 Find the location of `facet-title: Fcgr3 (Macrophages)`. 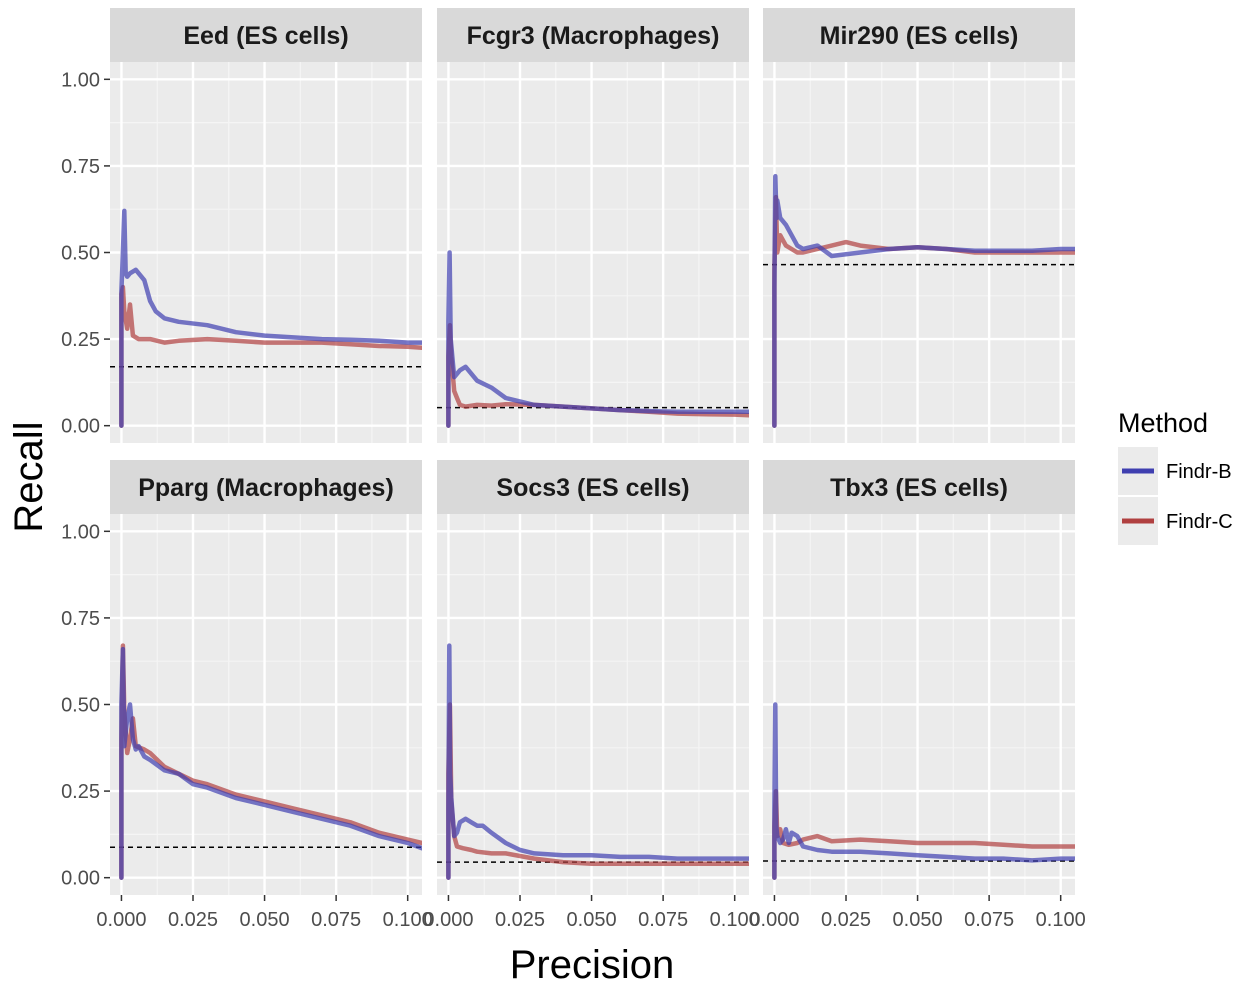

facet-title: Fcgr3 (Macrophages) is located at coordinates (593, 36).